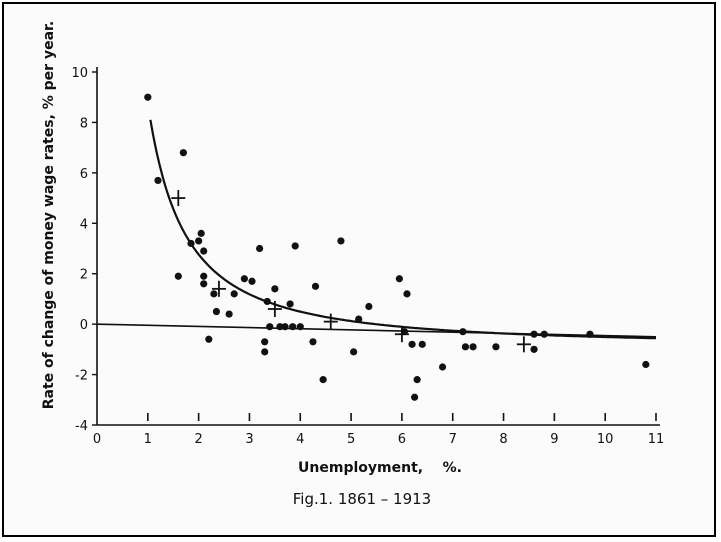 The image size is (721, 542). What do you see at coordinates (81, 376) in the screenshot?
I see `y-tick-label: -2` at bounding box center [81, 376].